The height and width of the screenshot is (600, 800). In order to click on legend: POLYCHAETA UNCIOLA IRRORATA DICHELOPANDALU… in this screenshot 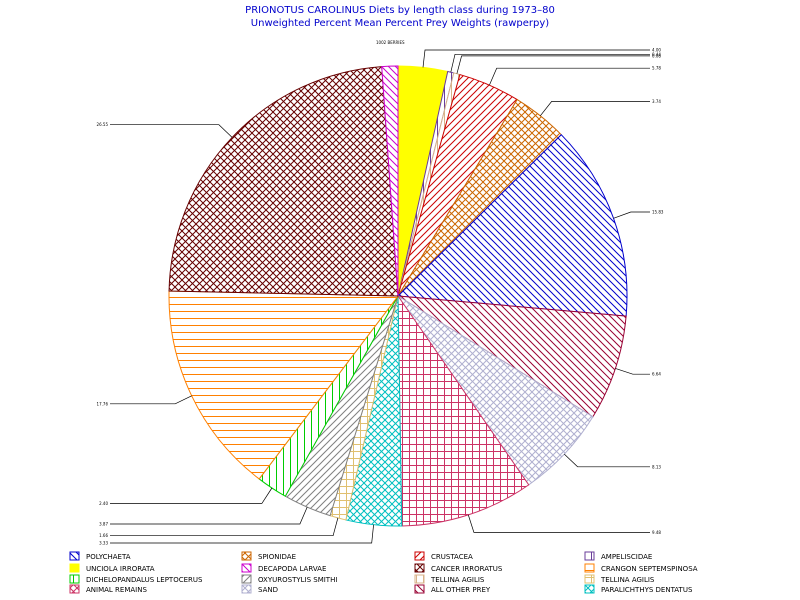, I will do `click(383, 572)`.